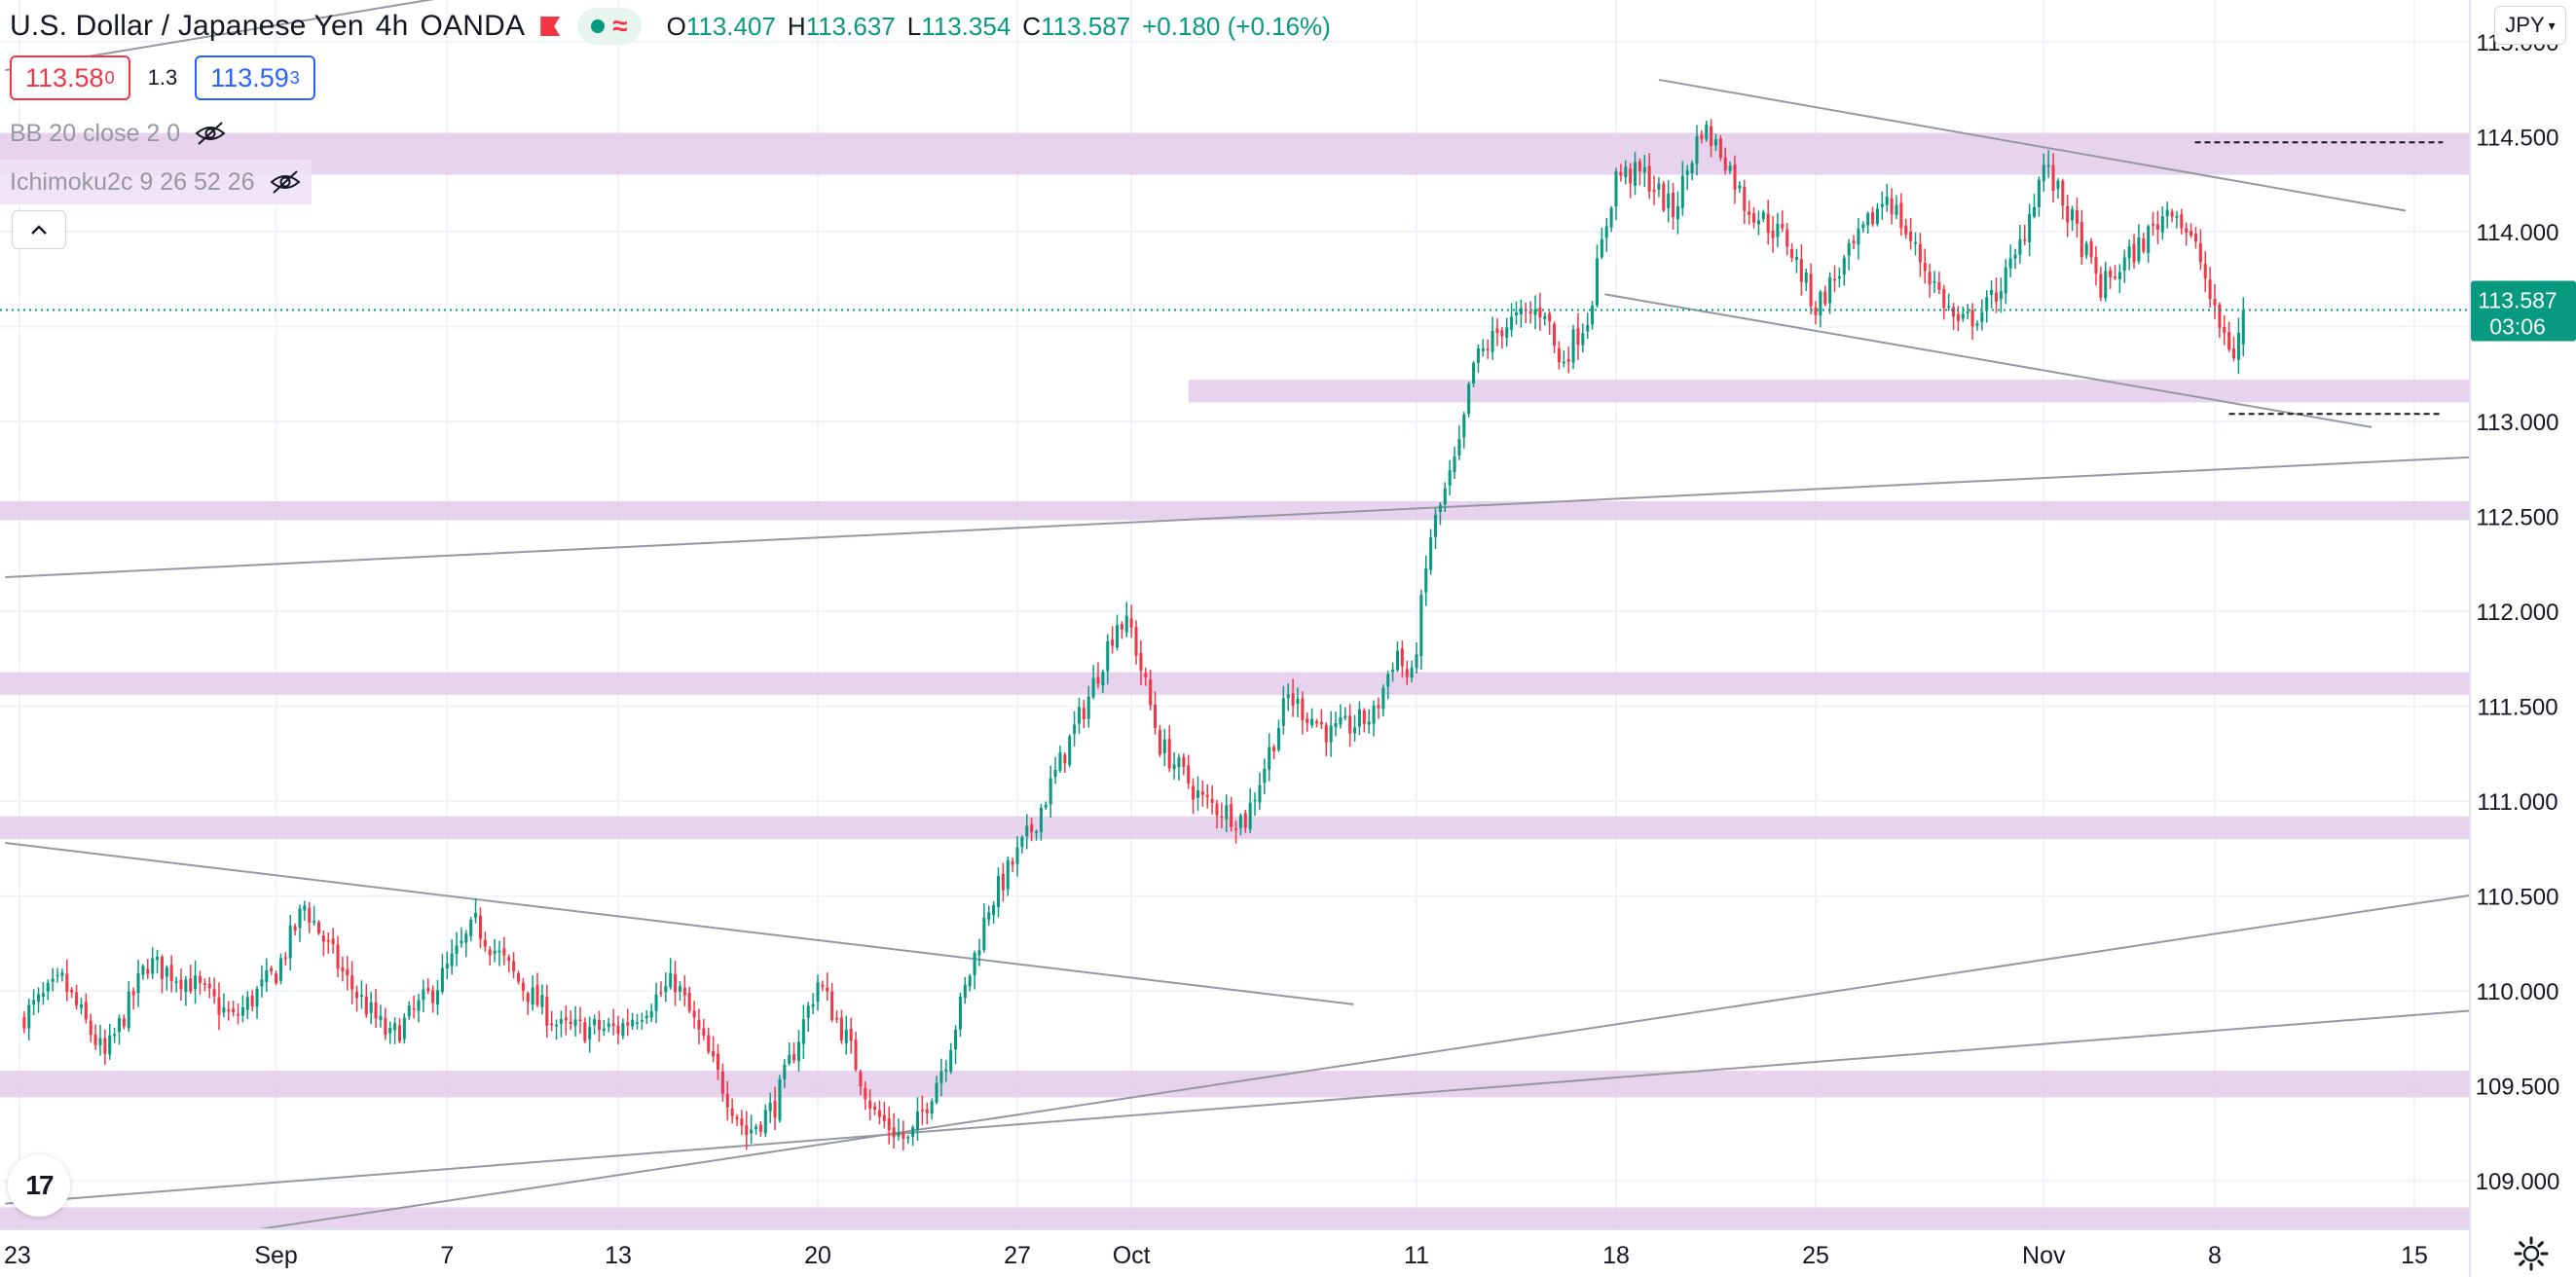 The image size is (2576, 1277). I want to click on symbol-title: U.S. Dollar / Japanese Yen, so click(187, 26).